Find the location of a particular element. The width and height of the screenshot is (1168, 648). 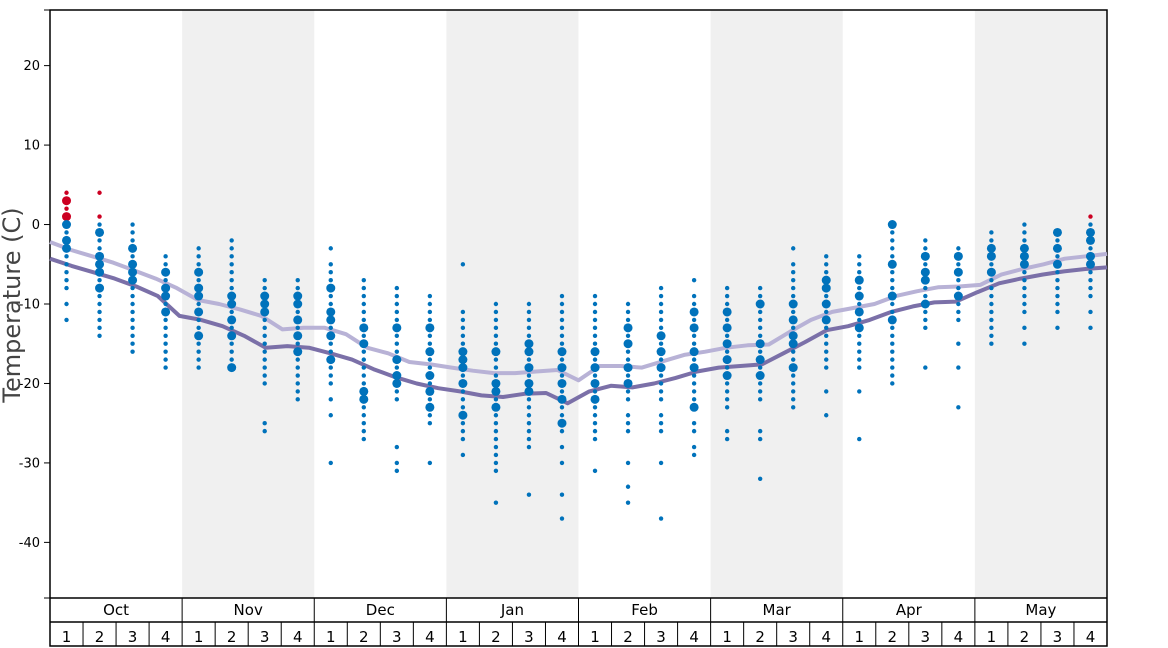

y-axis: 20 10 0 -10 -20 -30 -40 is located at coordinates (34, 304).